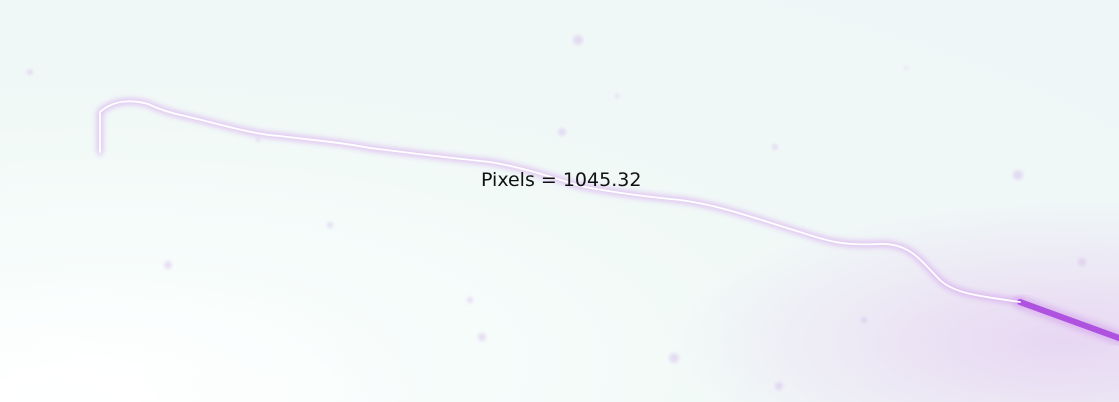 This screenshot has height=402, width=1119. What do you see at coordinates (1068, 320) in the screenshot?
I see `fiber-end` at bounding box center [1068, 320].